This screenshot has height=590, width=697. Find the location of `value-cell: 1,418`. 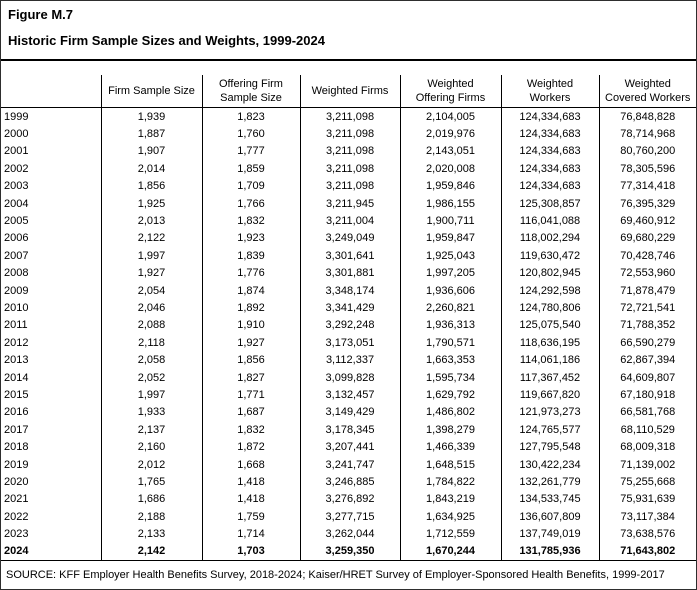

value-cell: 1,418 is located at coordinates (250, 499).